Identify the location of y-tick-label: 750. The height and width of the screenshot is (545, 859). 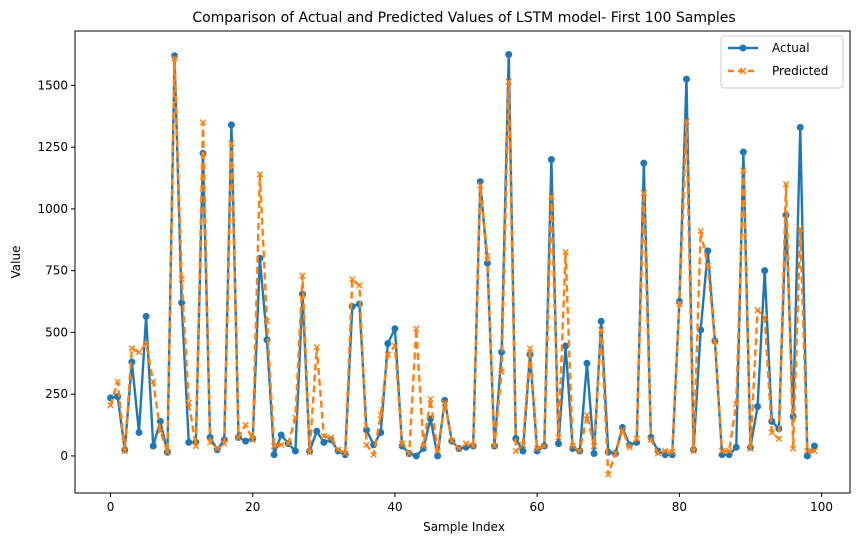
(56, 271).